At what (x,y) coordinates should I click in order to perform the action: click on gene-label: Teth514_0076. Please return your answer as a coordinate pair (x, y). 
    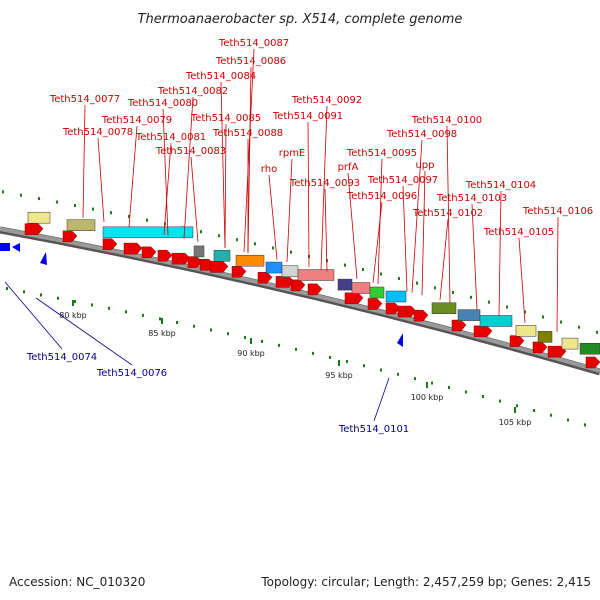
    Looking at the image, I should click on (131, 373).